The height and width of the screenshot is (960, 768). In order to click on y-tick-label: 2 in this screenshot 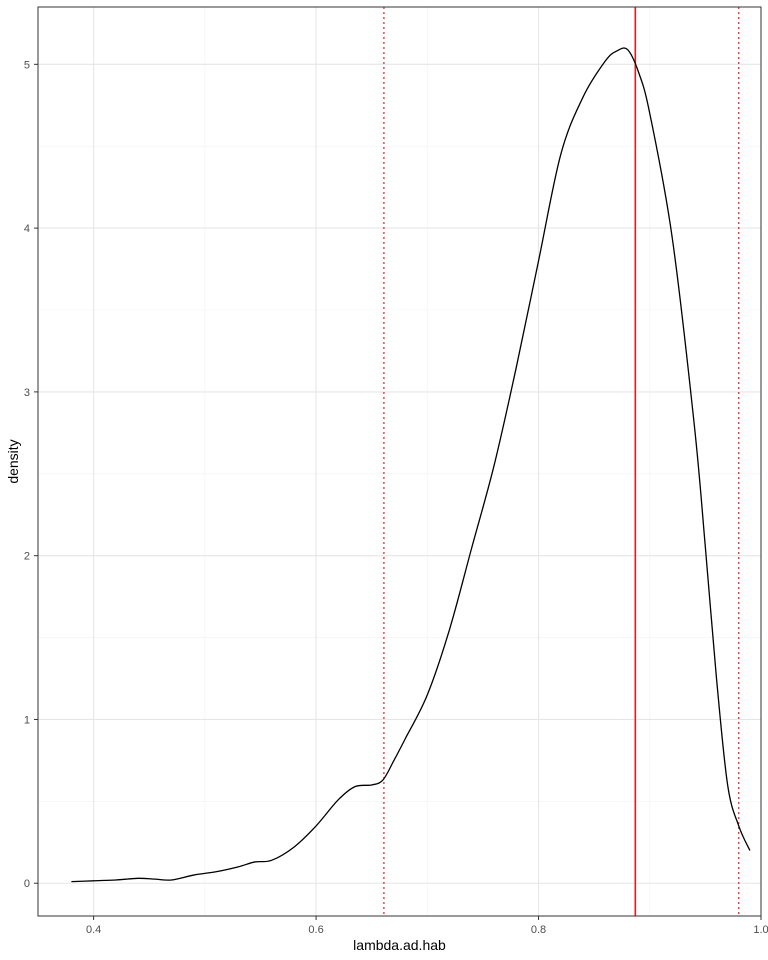, I will do `click(27, 557)`.